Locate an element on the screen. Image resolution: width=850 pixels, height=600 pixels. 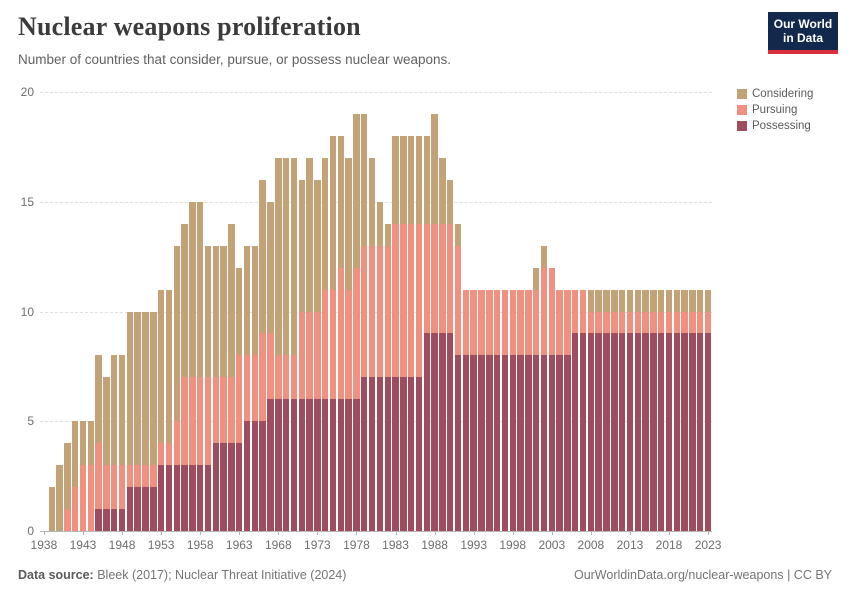
bar-2021 is located at coordinates (692, 410).